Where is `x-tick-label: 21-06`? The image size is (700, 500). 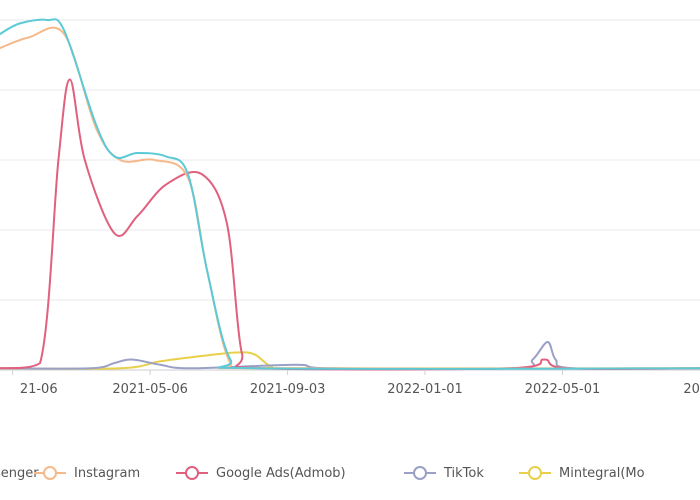
x-tick-label: 21-06 is located at coordinates (39, 389).